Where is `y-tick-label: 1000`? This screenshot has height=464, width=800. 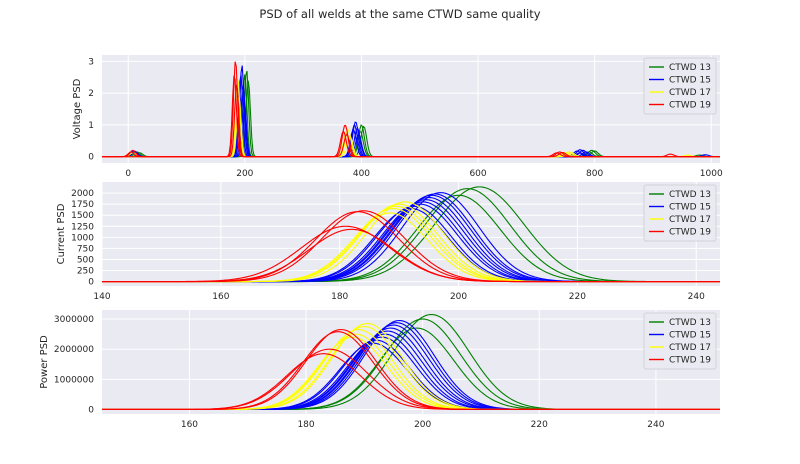
y-tick-label: 1000 is located at coordinates (82, 238).